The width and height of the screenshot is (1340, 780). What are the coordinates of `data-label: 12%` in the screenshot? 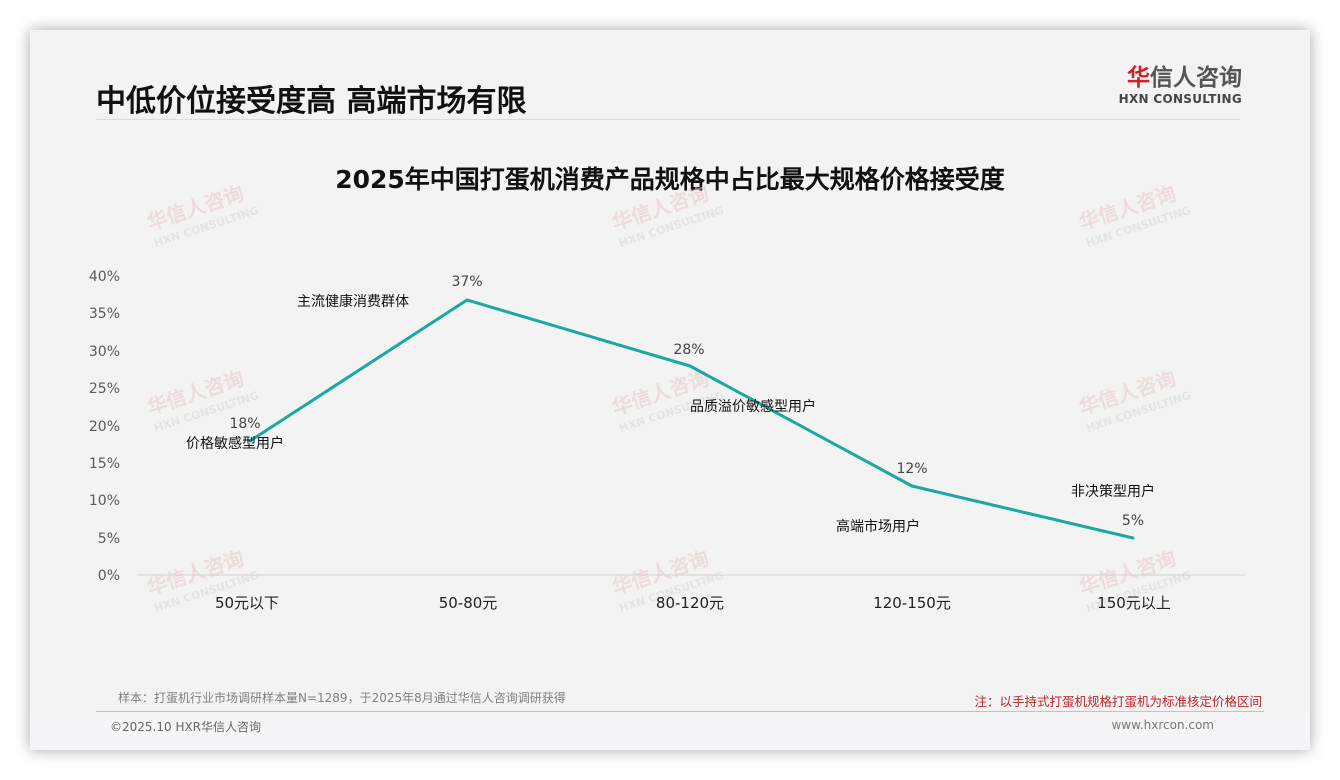 It's located at (911, 469).